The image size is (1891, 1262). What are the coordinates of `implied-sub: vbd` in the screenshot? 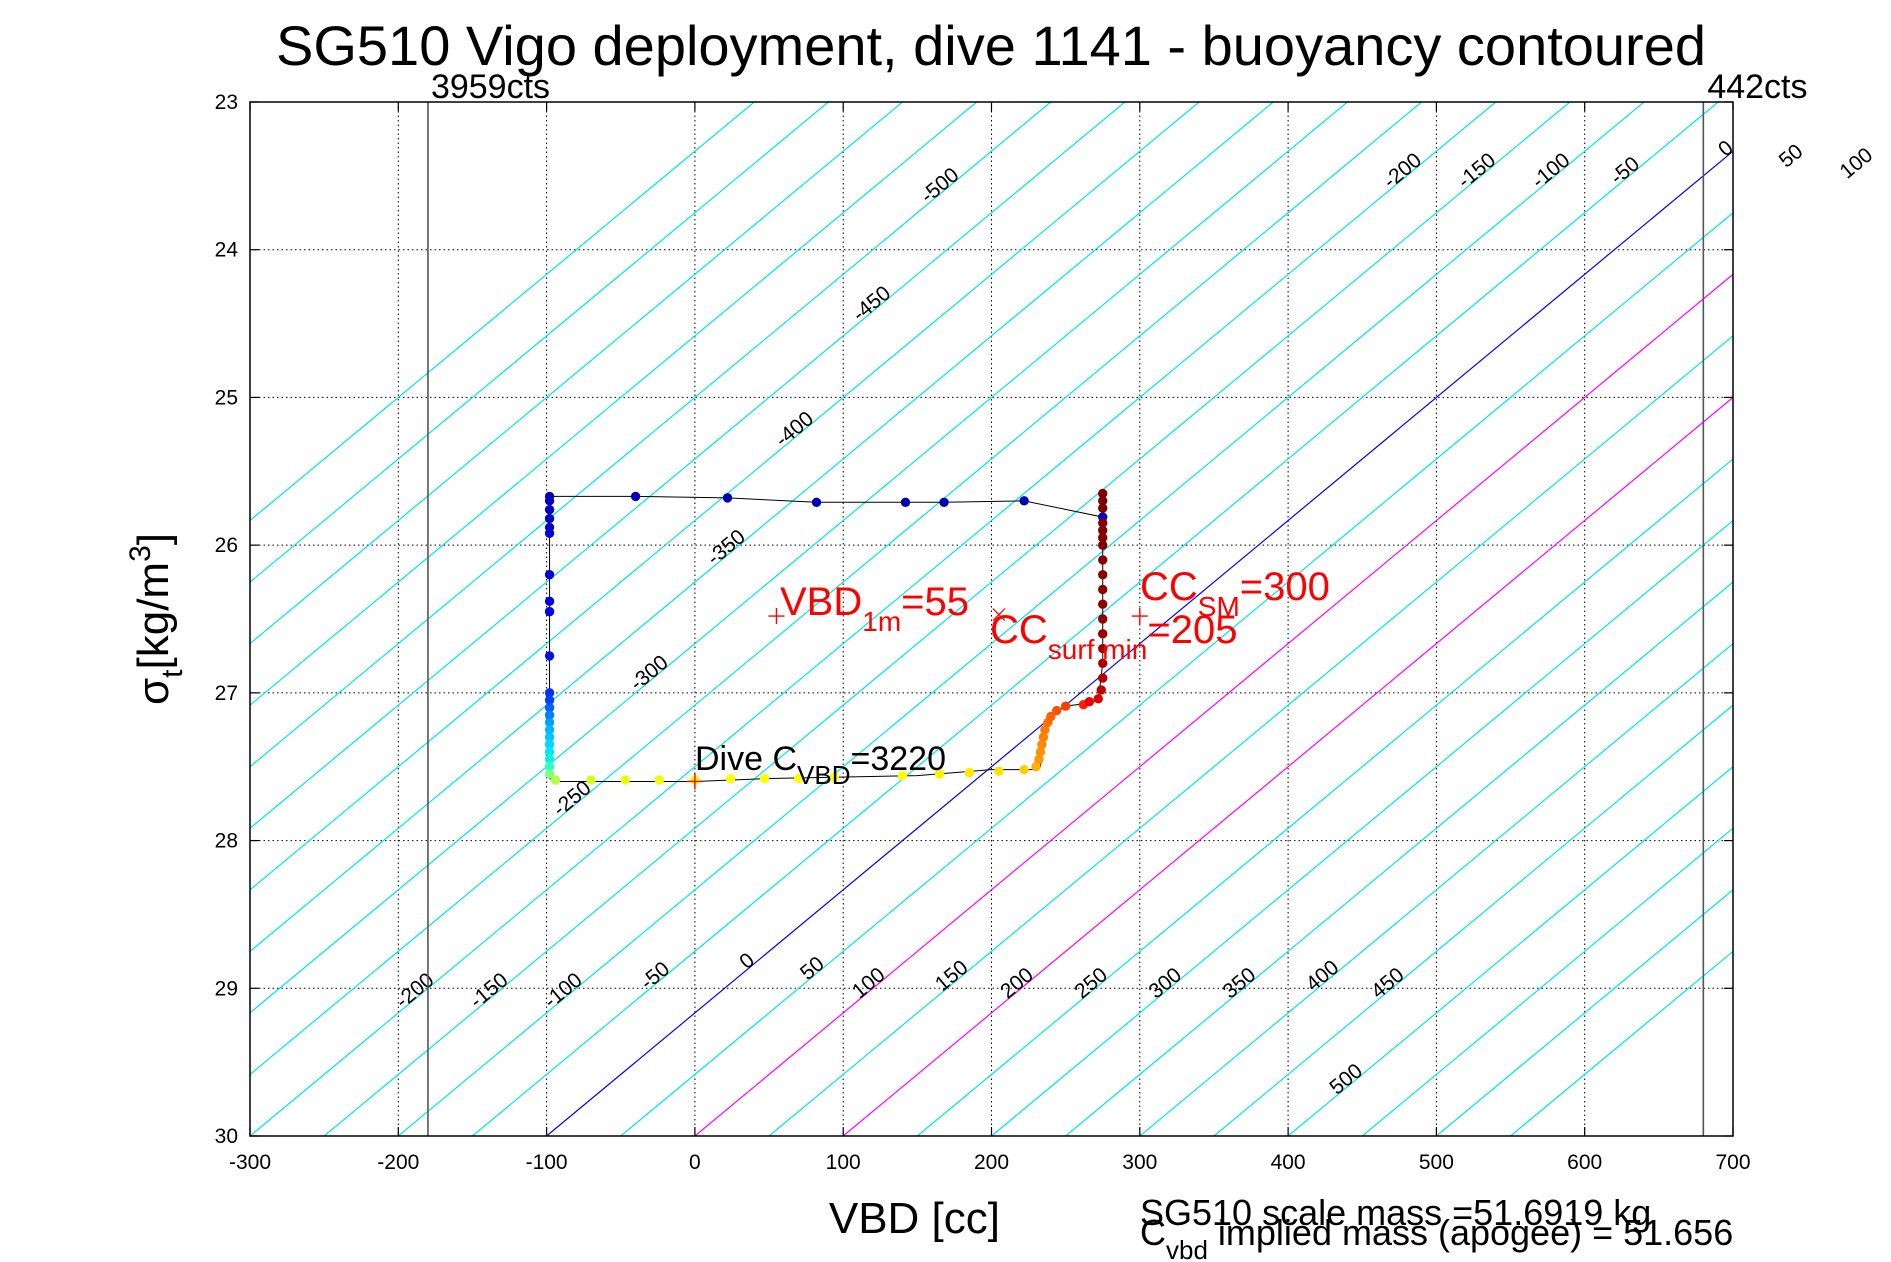 It's located at (1187, 1248).